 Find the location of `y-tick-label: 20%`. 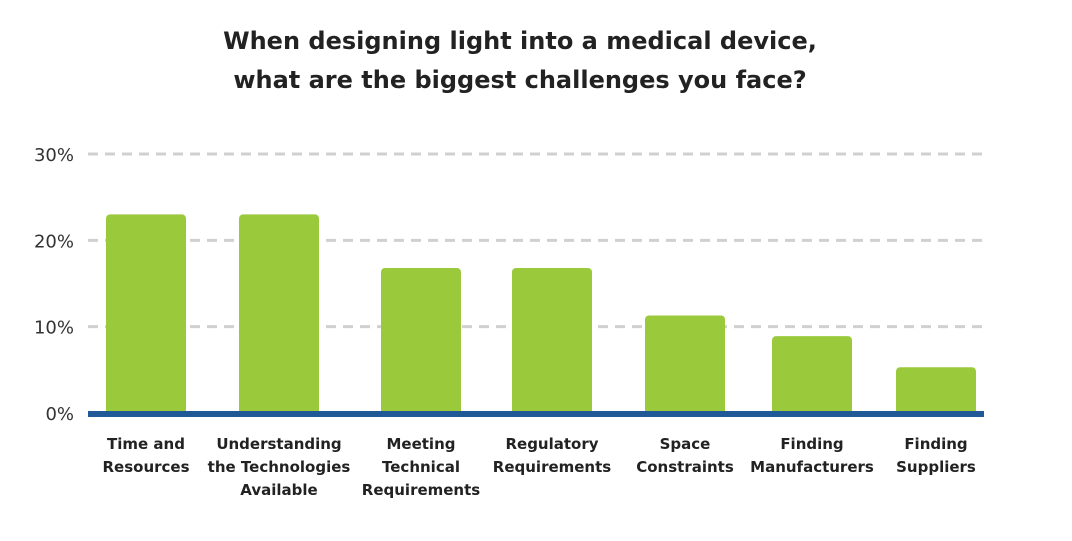

y-tick-label: 20% is located at coordinates (54, 241).